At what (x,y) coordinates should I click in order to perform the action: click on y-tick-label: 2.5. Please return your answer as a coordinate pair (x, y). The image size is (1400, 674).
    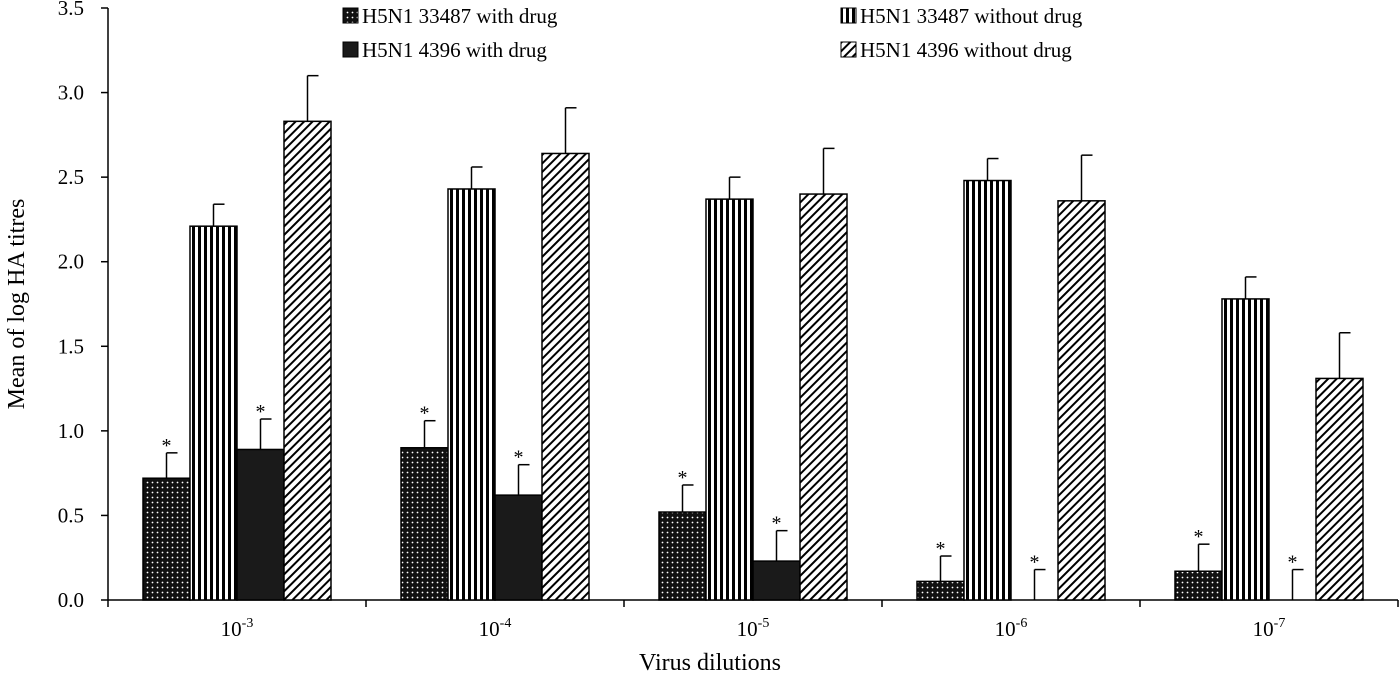
    Looking at the image, I should click on (71, 177).